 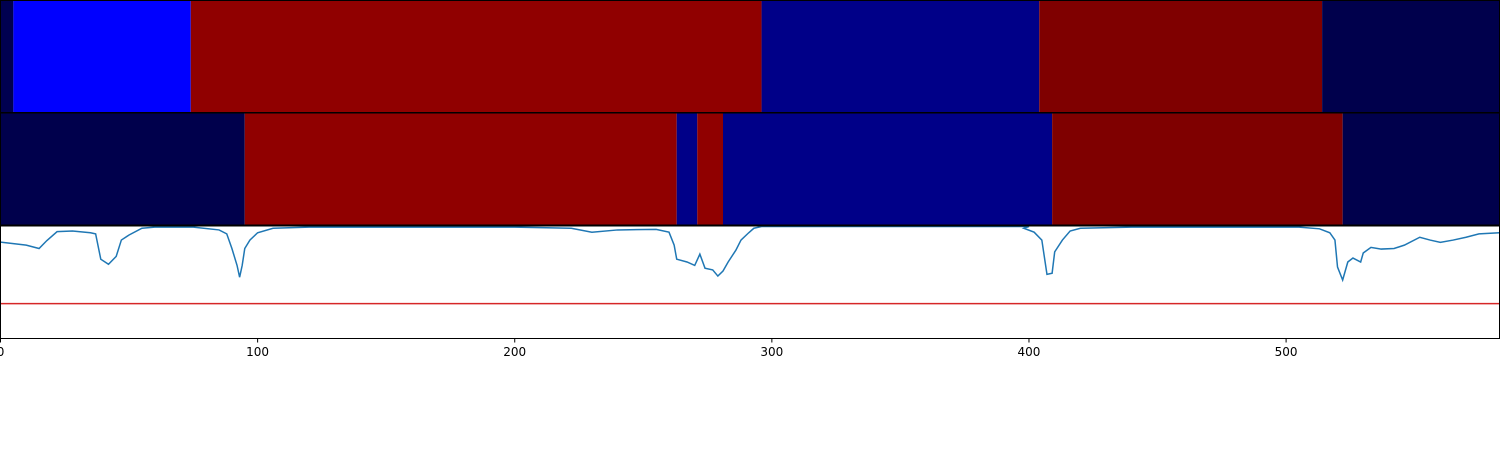 What do you see at coordinates (1286, 352) in the screenshot?
I see `x-tick-label: 500` at bounding box center [1286, 352].